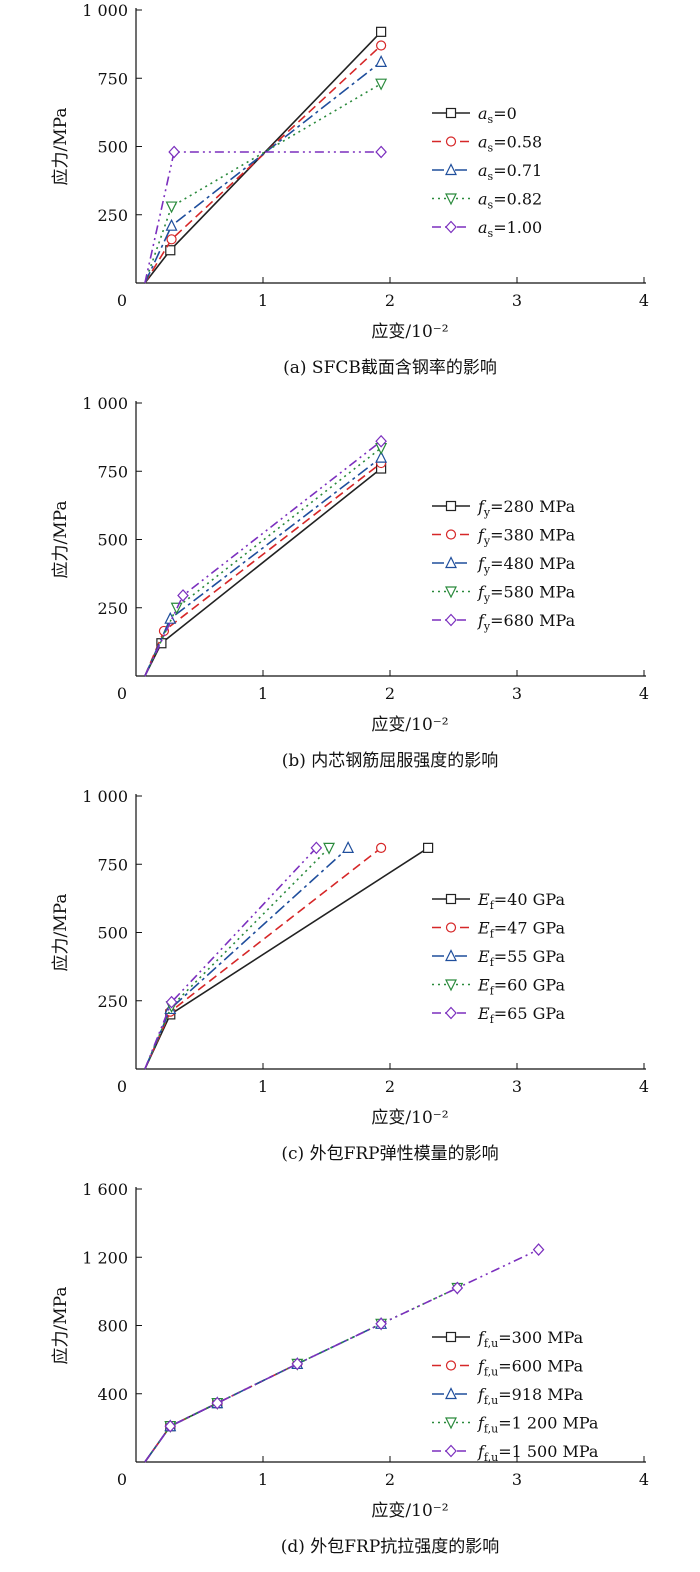  What do you see at coordinates (105, 1189) in the screenshot?
I see `y-tick-label: 1 600` at bounding box center [105, 1189].